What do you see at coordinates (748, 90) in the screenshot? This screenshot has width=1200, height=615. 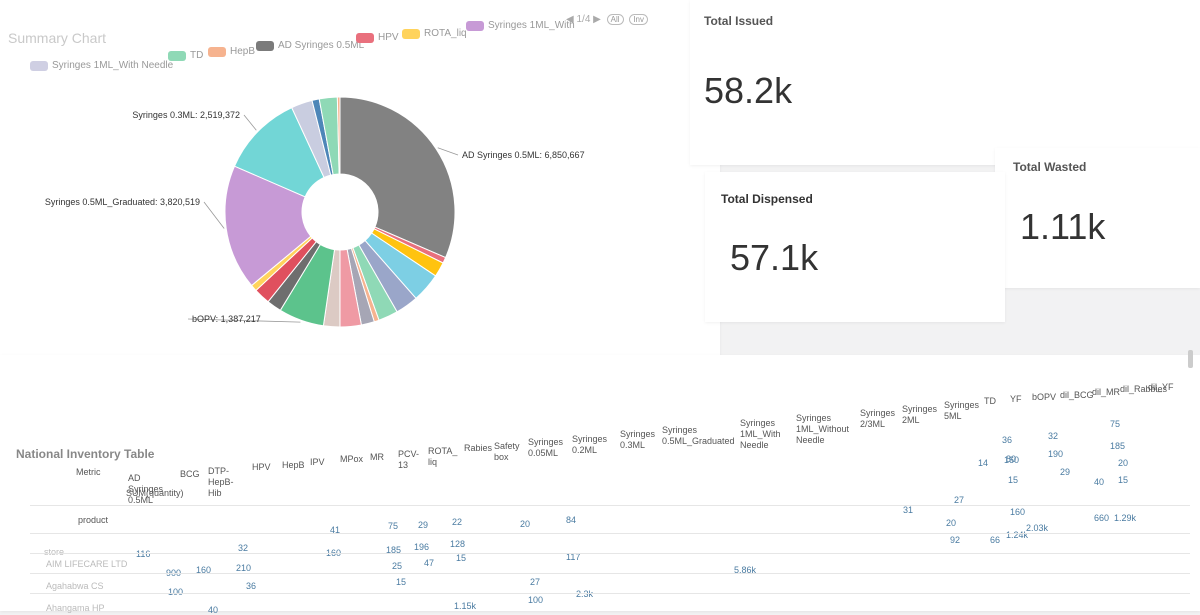 I see `kpi-value: 58.2k` at bounding box center [748, 90].